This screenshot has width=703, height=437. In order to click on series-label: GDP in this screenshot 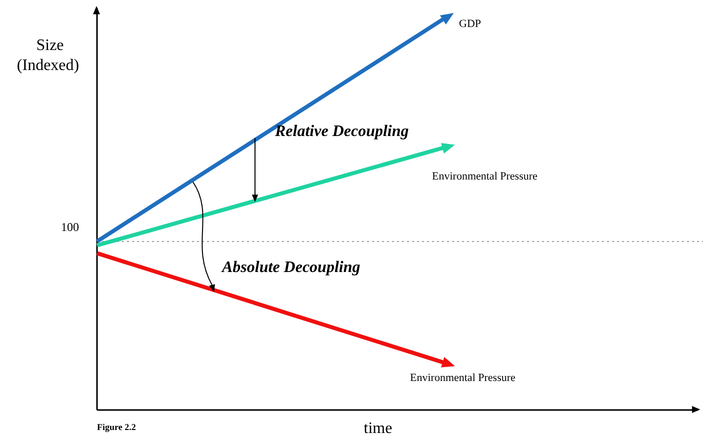, I will do `click(470, 24)`.